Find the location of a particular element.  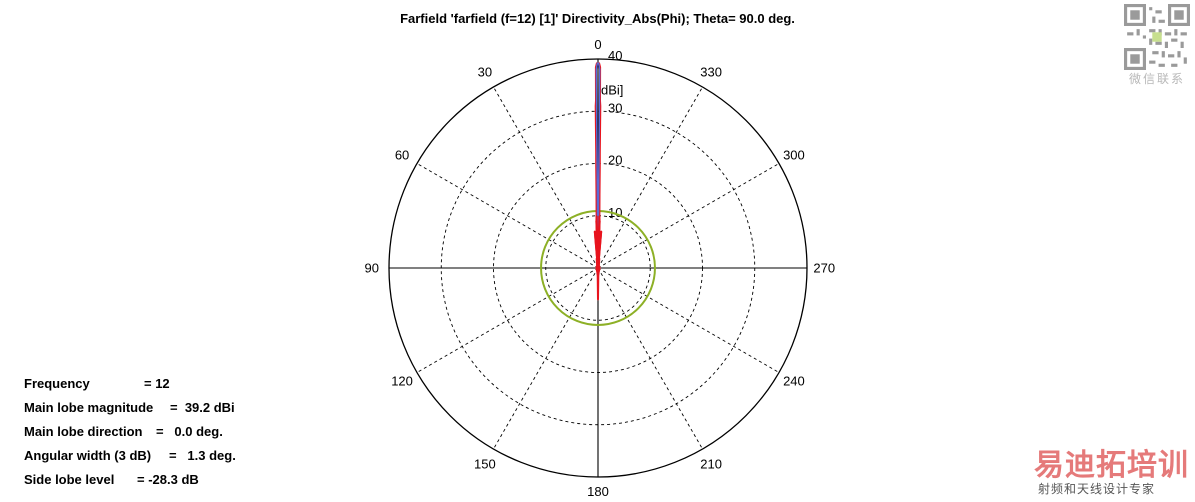

info-label: Main lobe magnitude is located at coordinates (89, 407).